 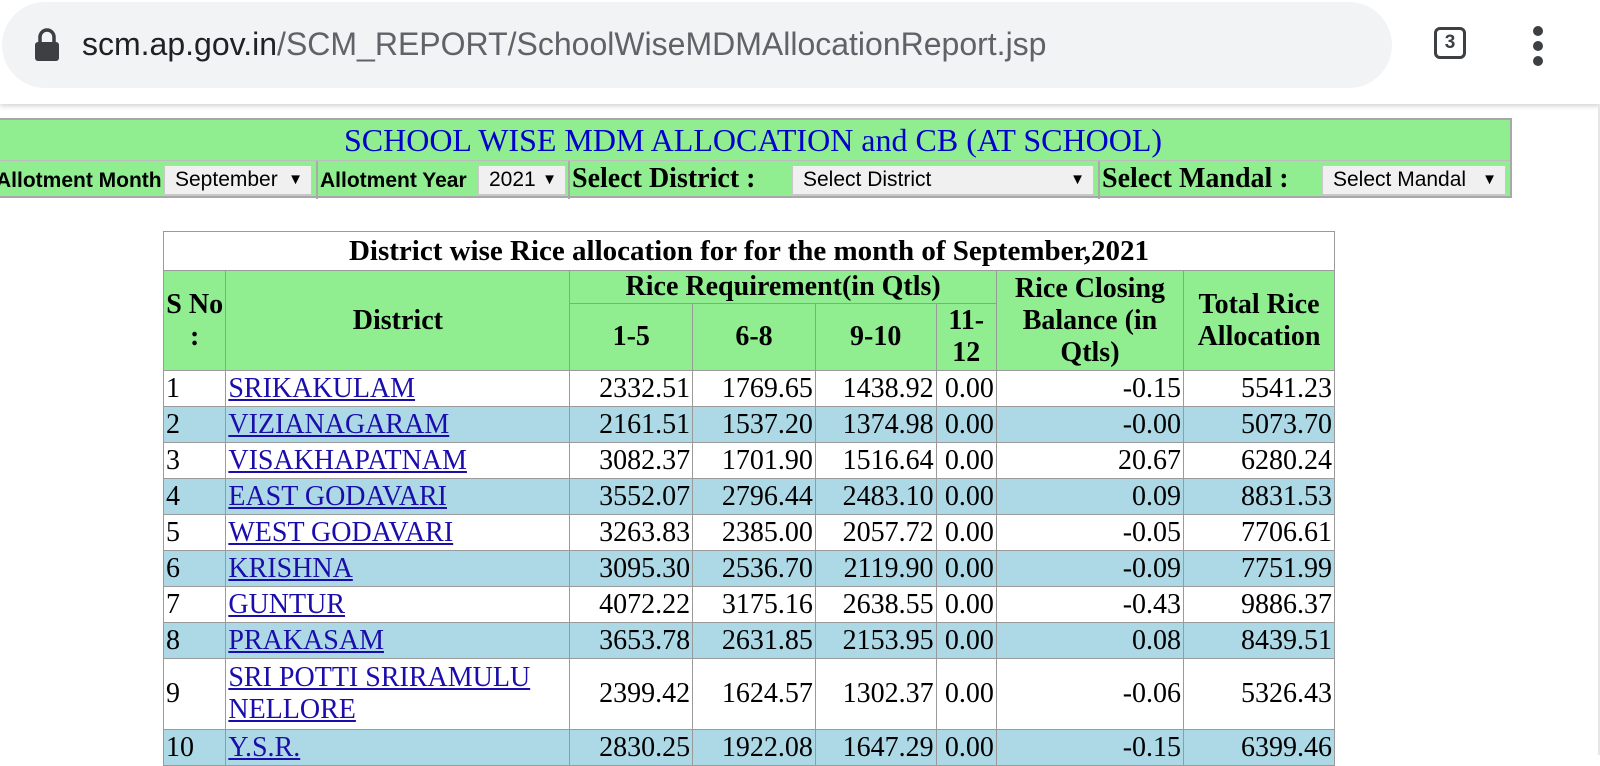 I want to click on sno-cell: 3, so click(x=194, y=460).